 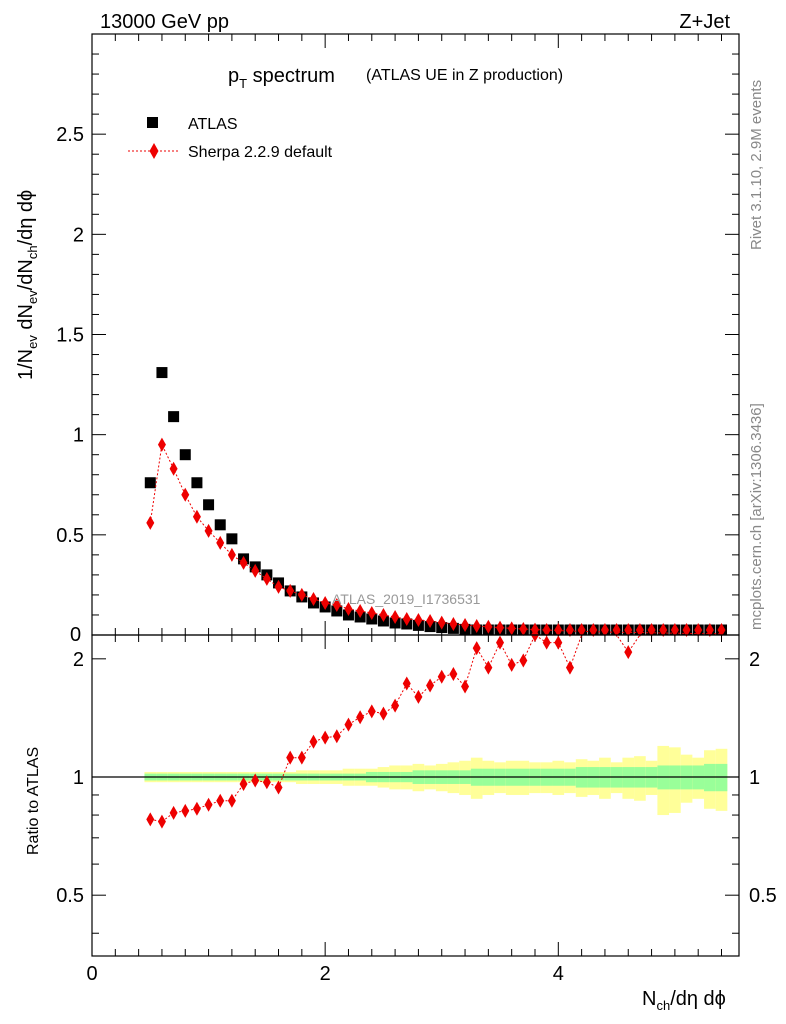 What do you see at coordinates (754, 660) in the screenshot?
I see `ratio-ytick-label-right: 2` at bounding box center [754, 660].